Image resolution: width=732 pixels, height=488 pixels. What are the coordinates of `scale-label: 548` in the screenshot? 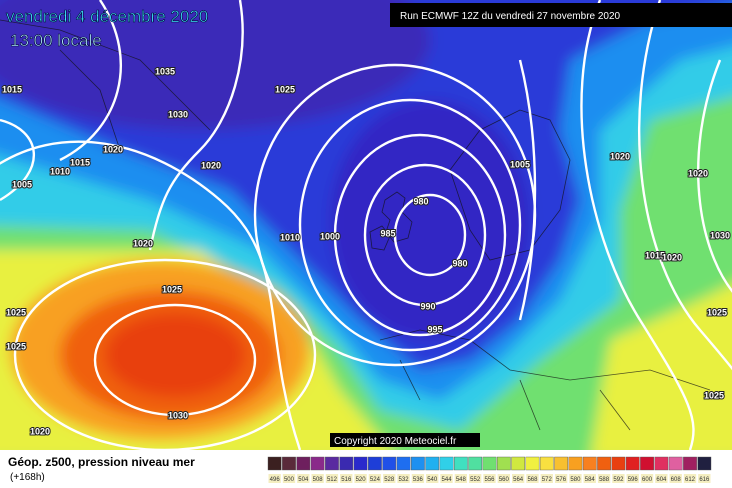 It's located at (461, 480).